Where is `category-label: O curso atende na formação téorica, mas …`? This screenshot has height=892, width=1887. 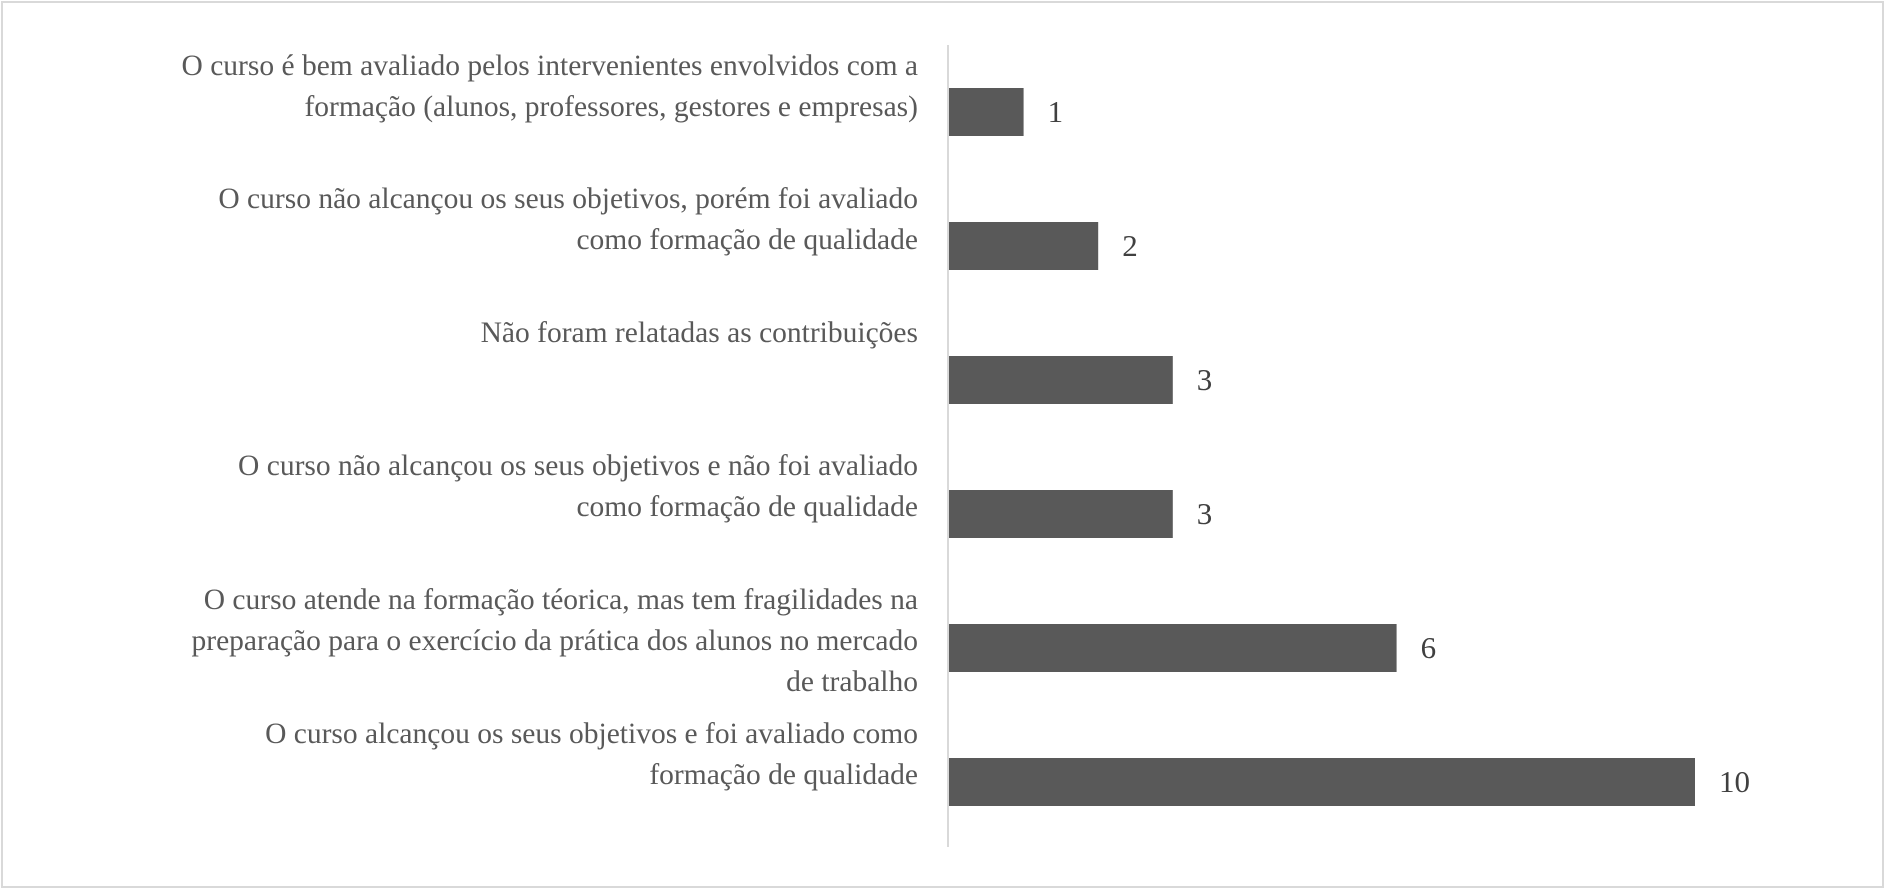 category-label: O curso atende na formação téorica, mas … is located at coordinates (554, 641).